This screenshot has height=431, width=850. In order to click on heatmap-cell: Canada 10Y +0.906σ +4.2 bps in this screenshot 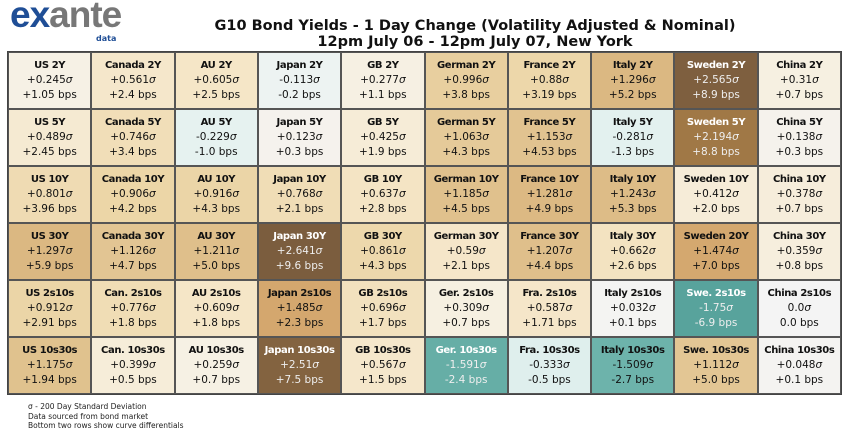, I will do `click(133, 194)`.